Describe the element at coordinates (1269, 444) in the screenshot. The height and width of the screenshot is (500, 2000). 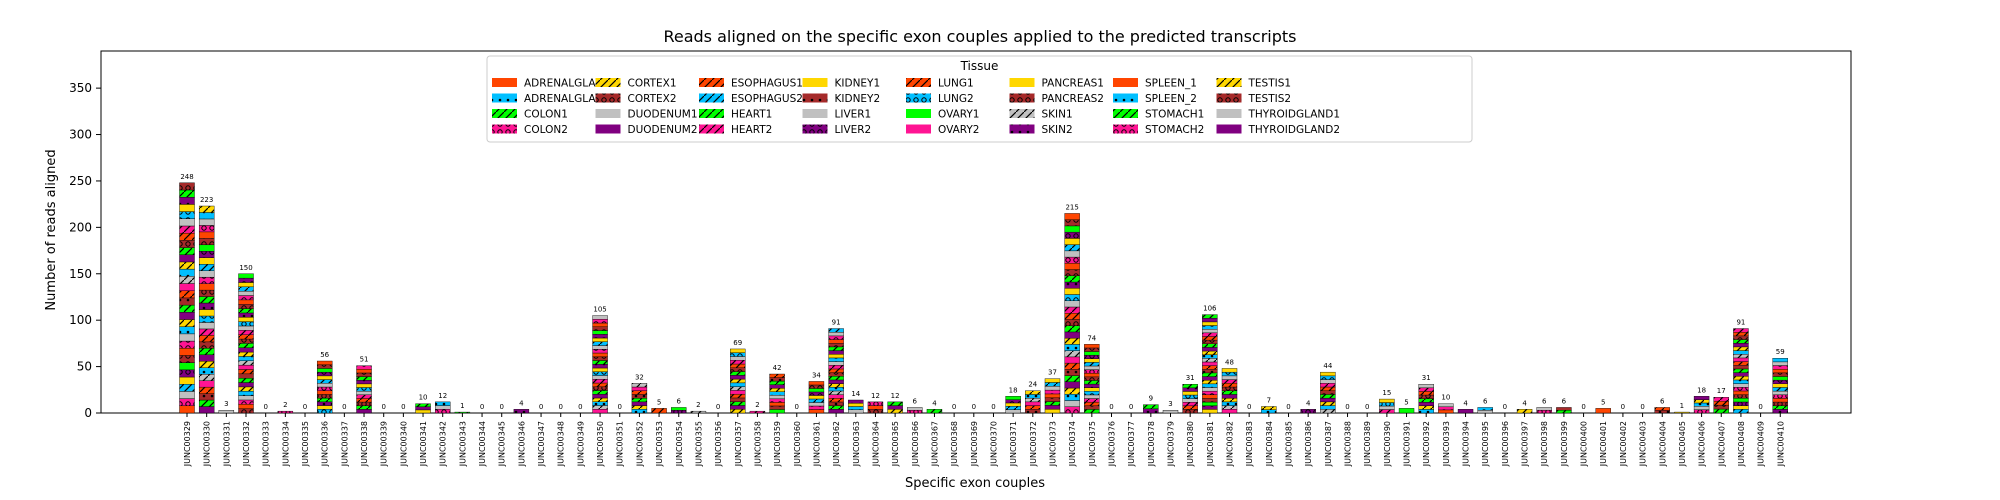
I see `x-tick-label: JUNC00384` at that location.